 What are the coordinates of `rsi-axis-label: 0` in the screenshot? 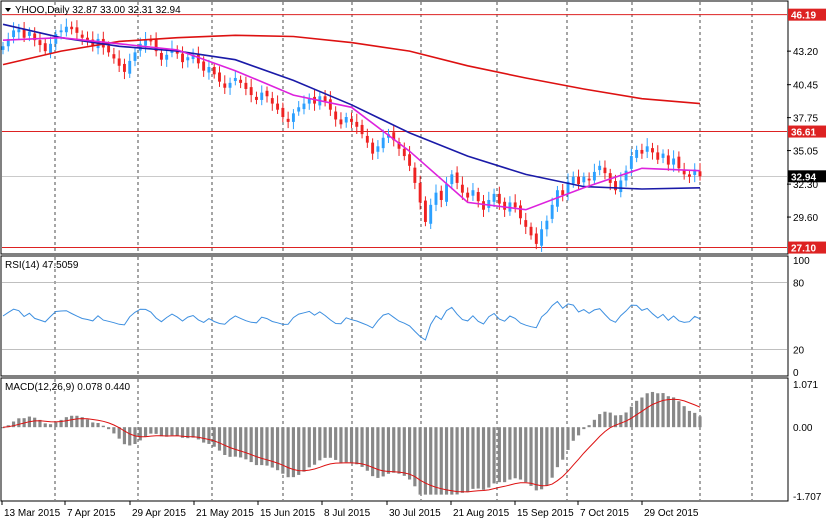 It's located at (796, 373).